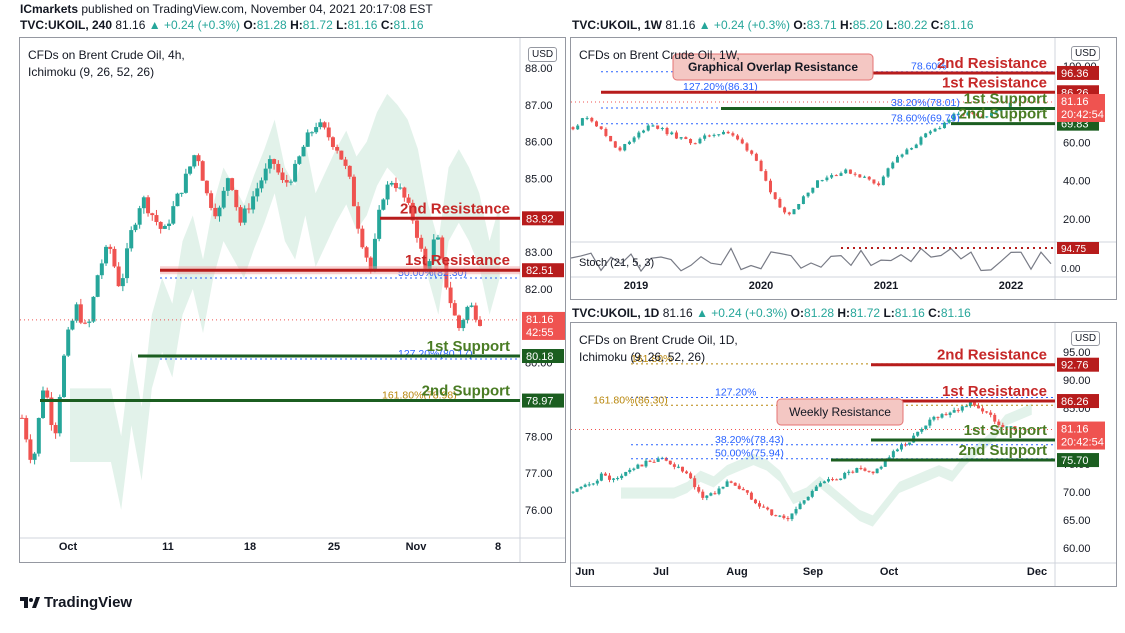 The width and height of the screenshot is (1125, 633). What do you see at coordinates (49, 9) in the screenshot?
I see `publisher-name: ICmarkets` at bounding box center [49, 9].